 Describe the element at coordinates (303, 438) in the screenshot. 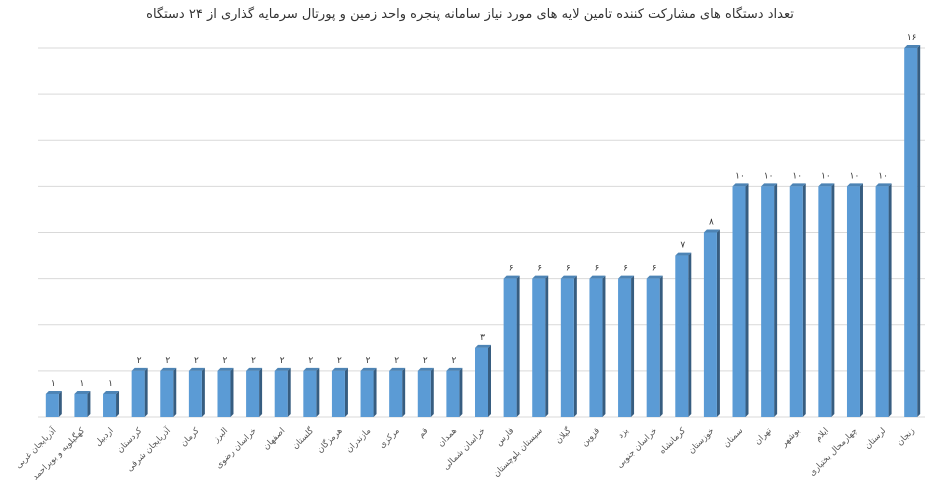

I see `x-tick-label: گلستان` at that location.